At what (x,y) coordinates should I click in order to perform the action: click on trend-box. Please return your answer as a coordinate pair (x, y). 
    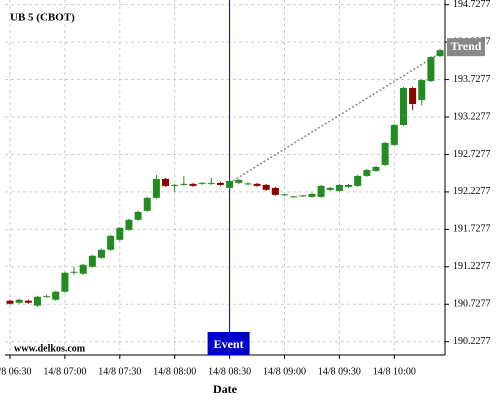
    Looking at the image, I should click on (466, 47).